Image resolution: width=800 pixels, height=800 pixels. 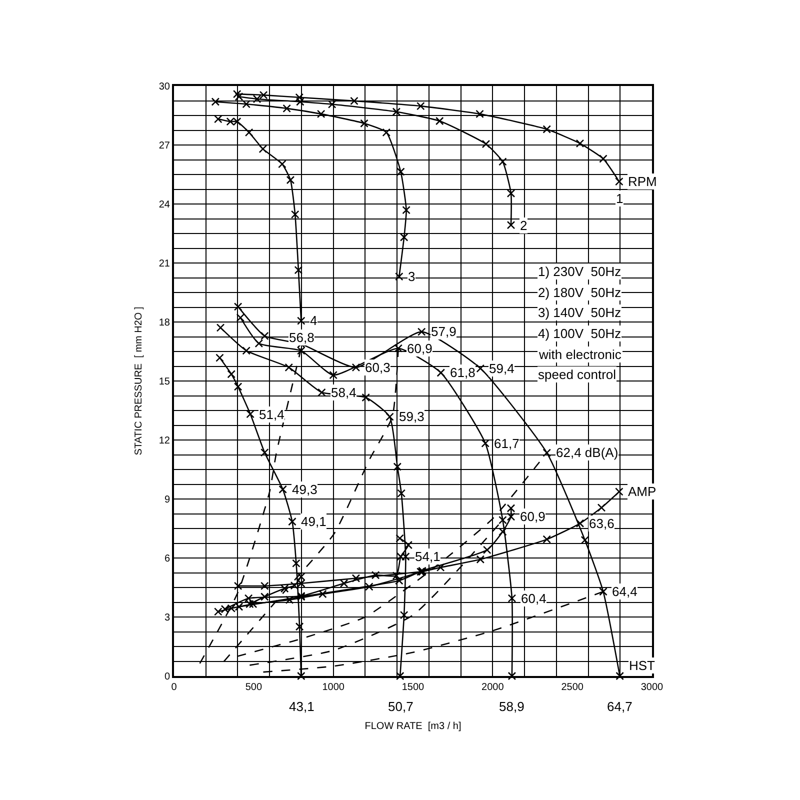 I want to click on x-tick-label: 1500, so click(x=413, y=687).